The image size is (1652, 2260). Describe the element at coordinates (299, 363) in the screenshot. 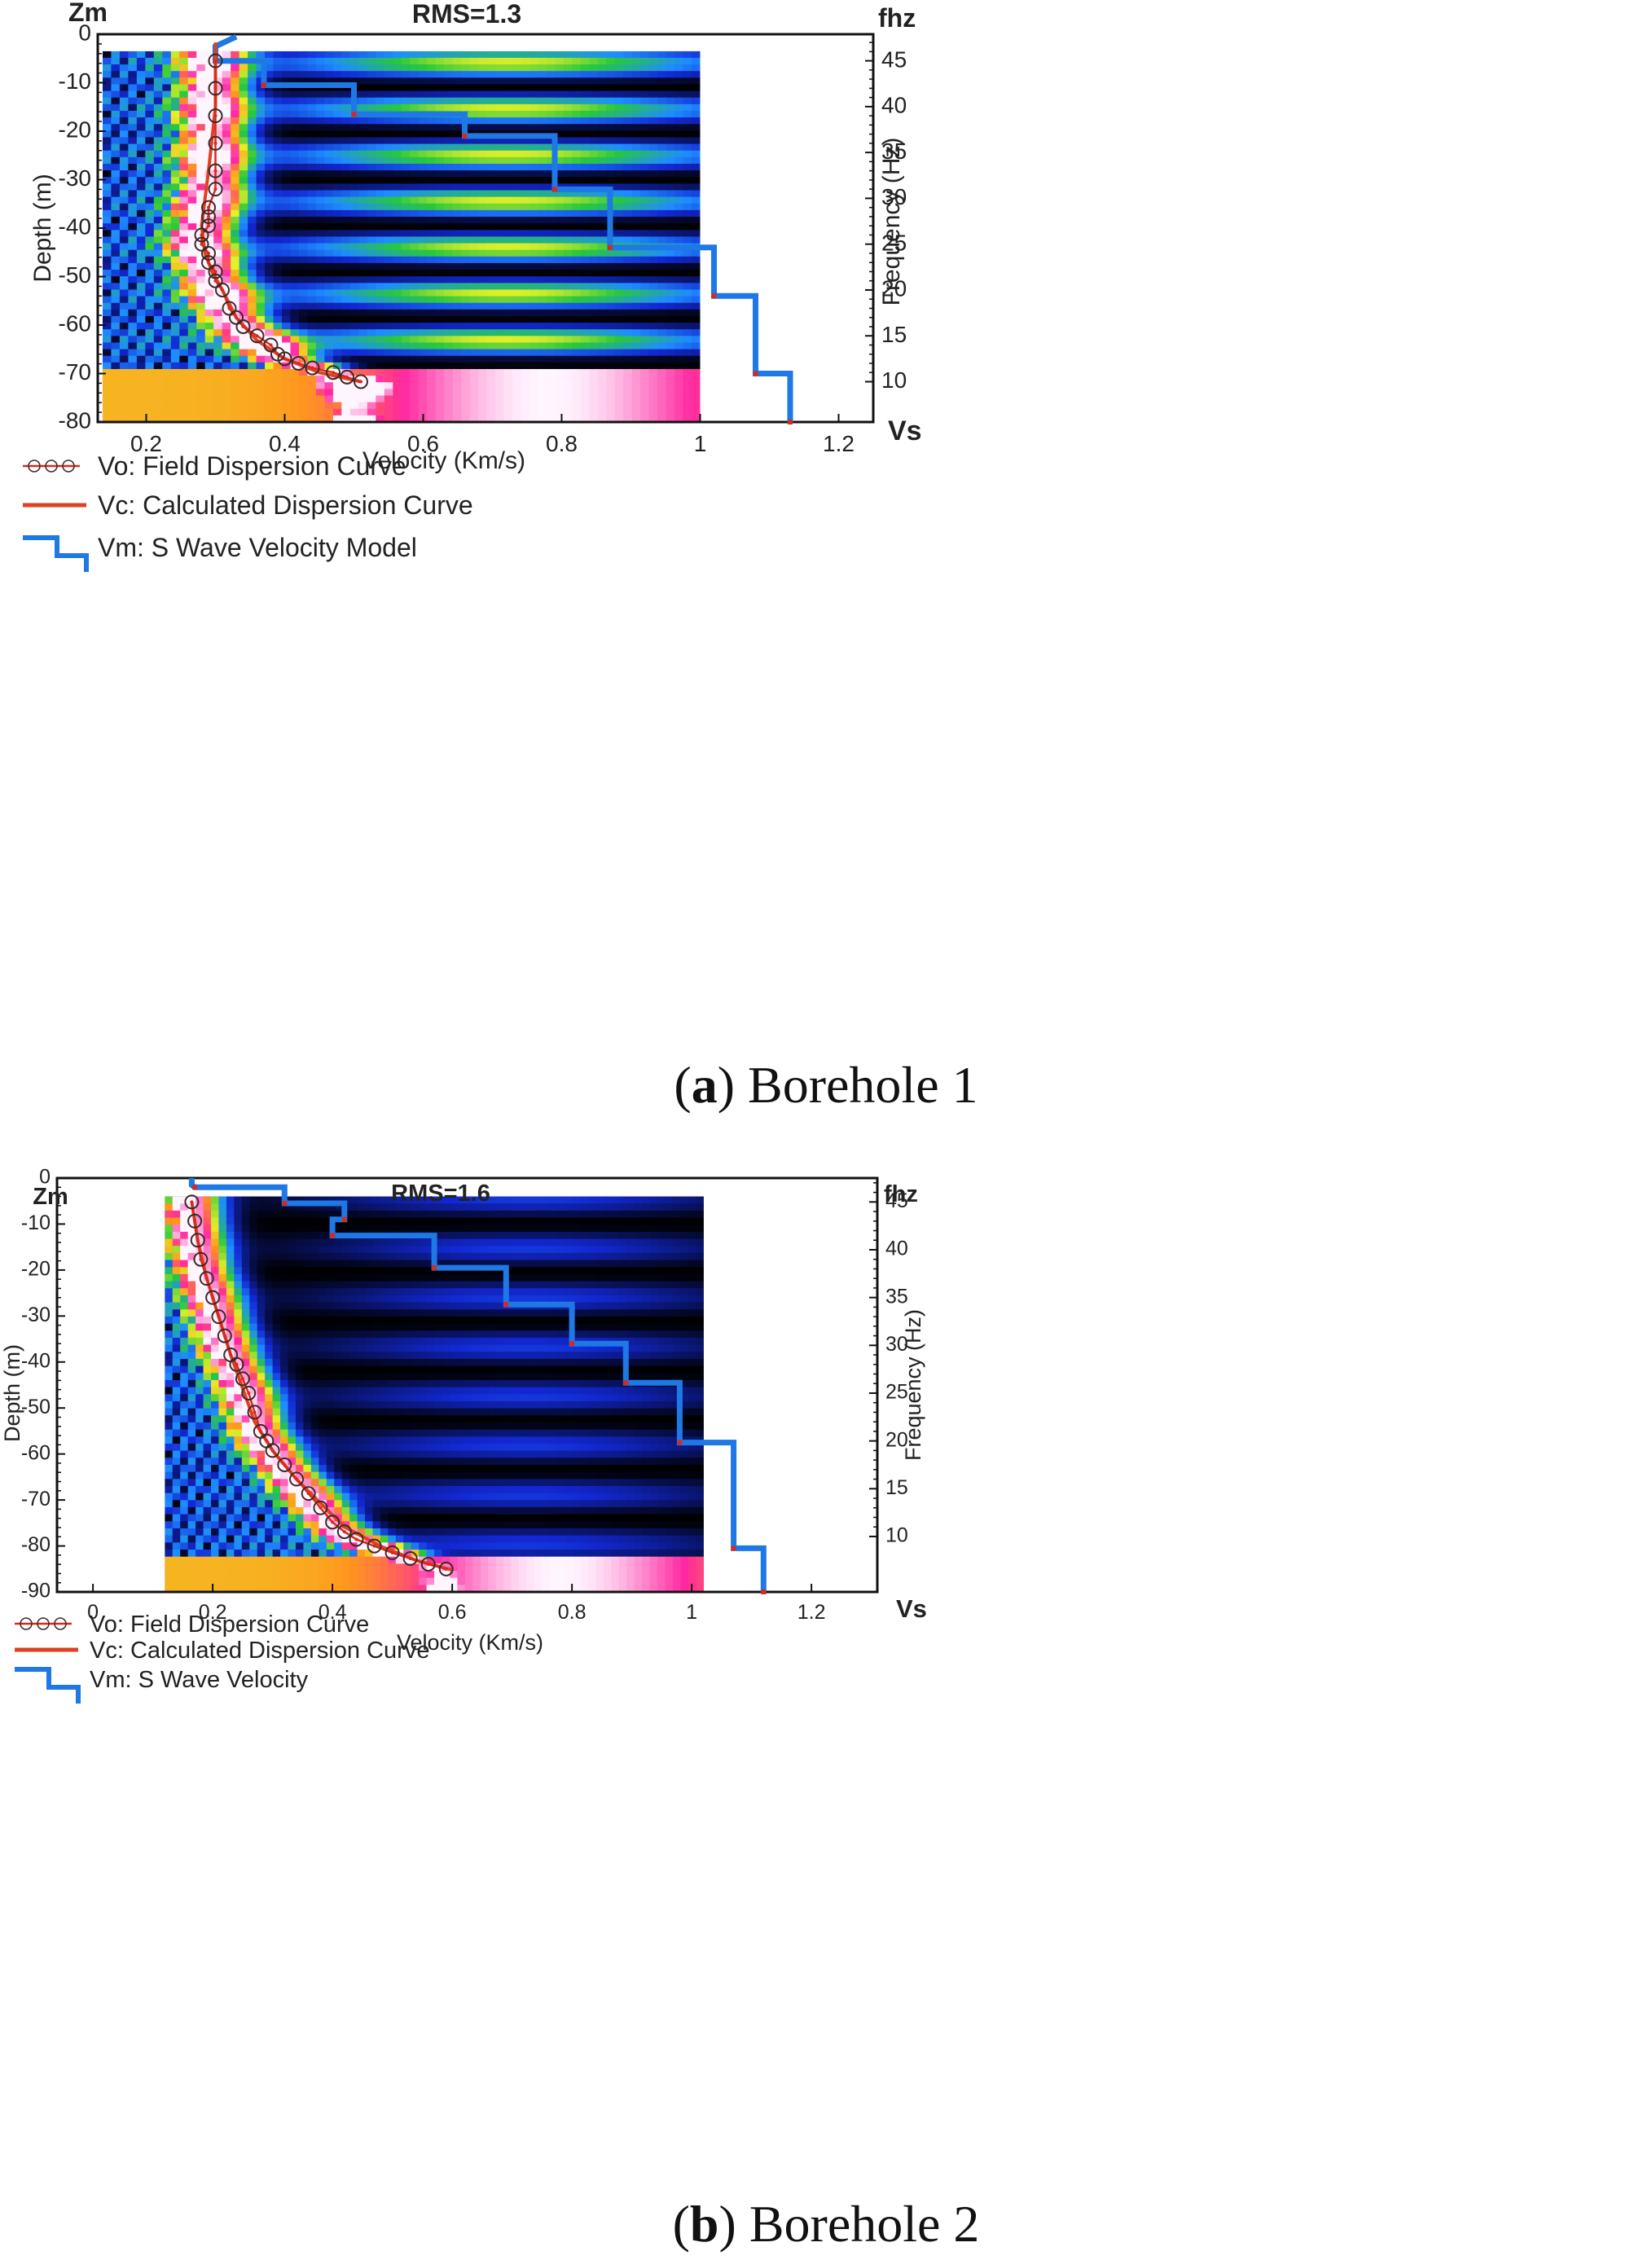

I see `vo-data-point-center` at that location.